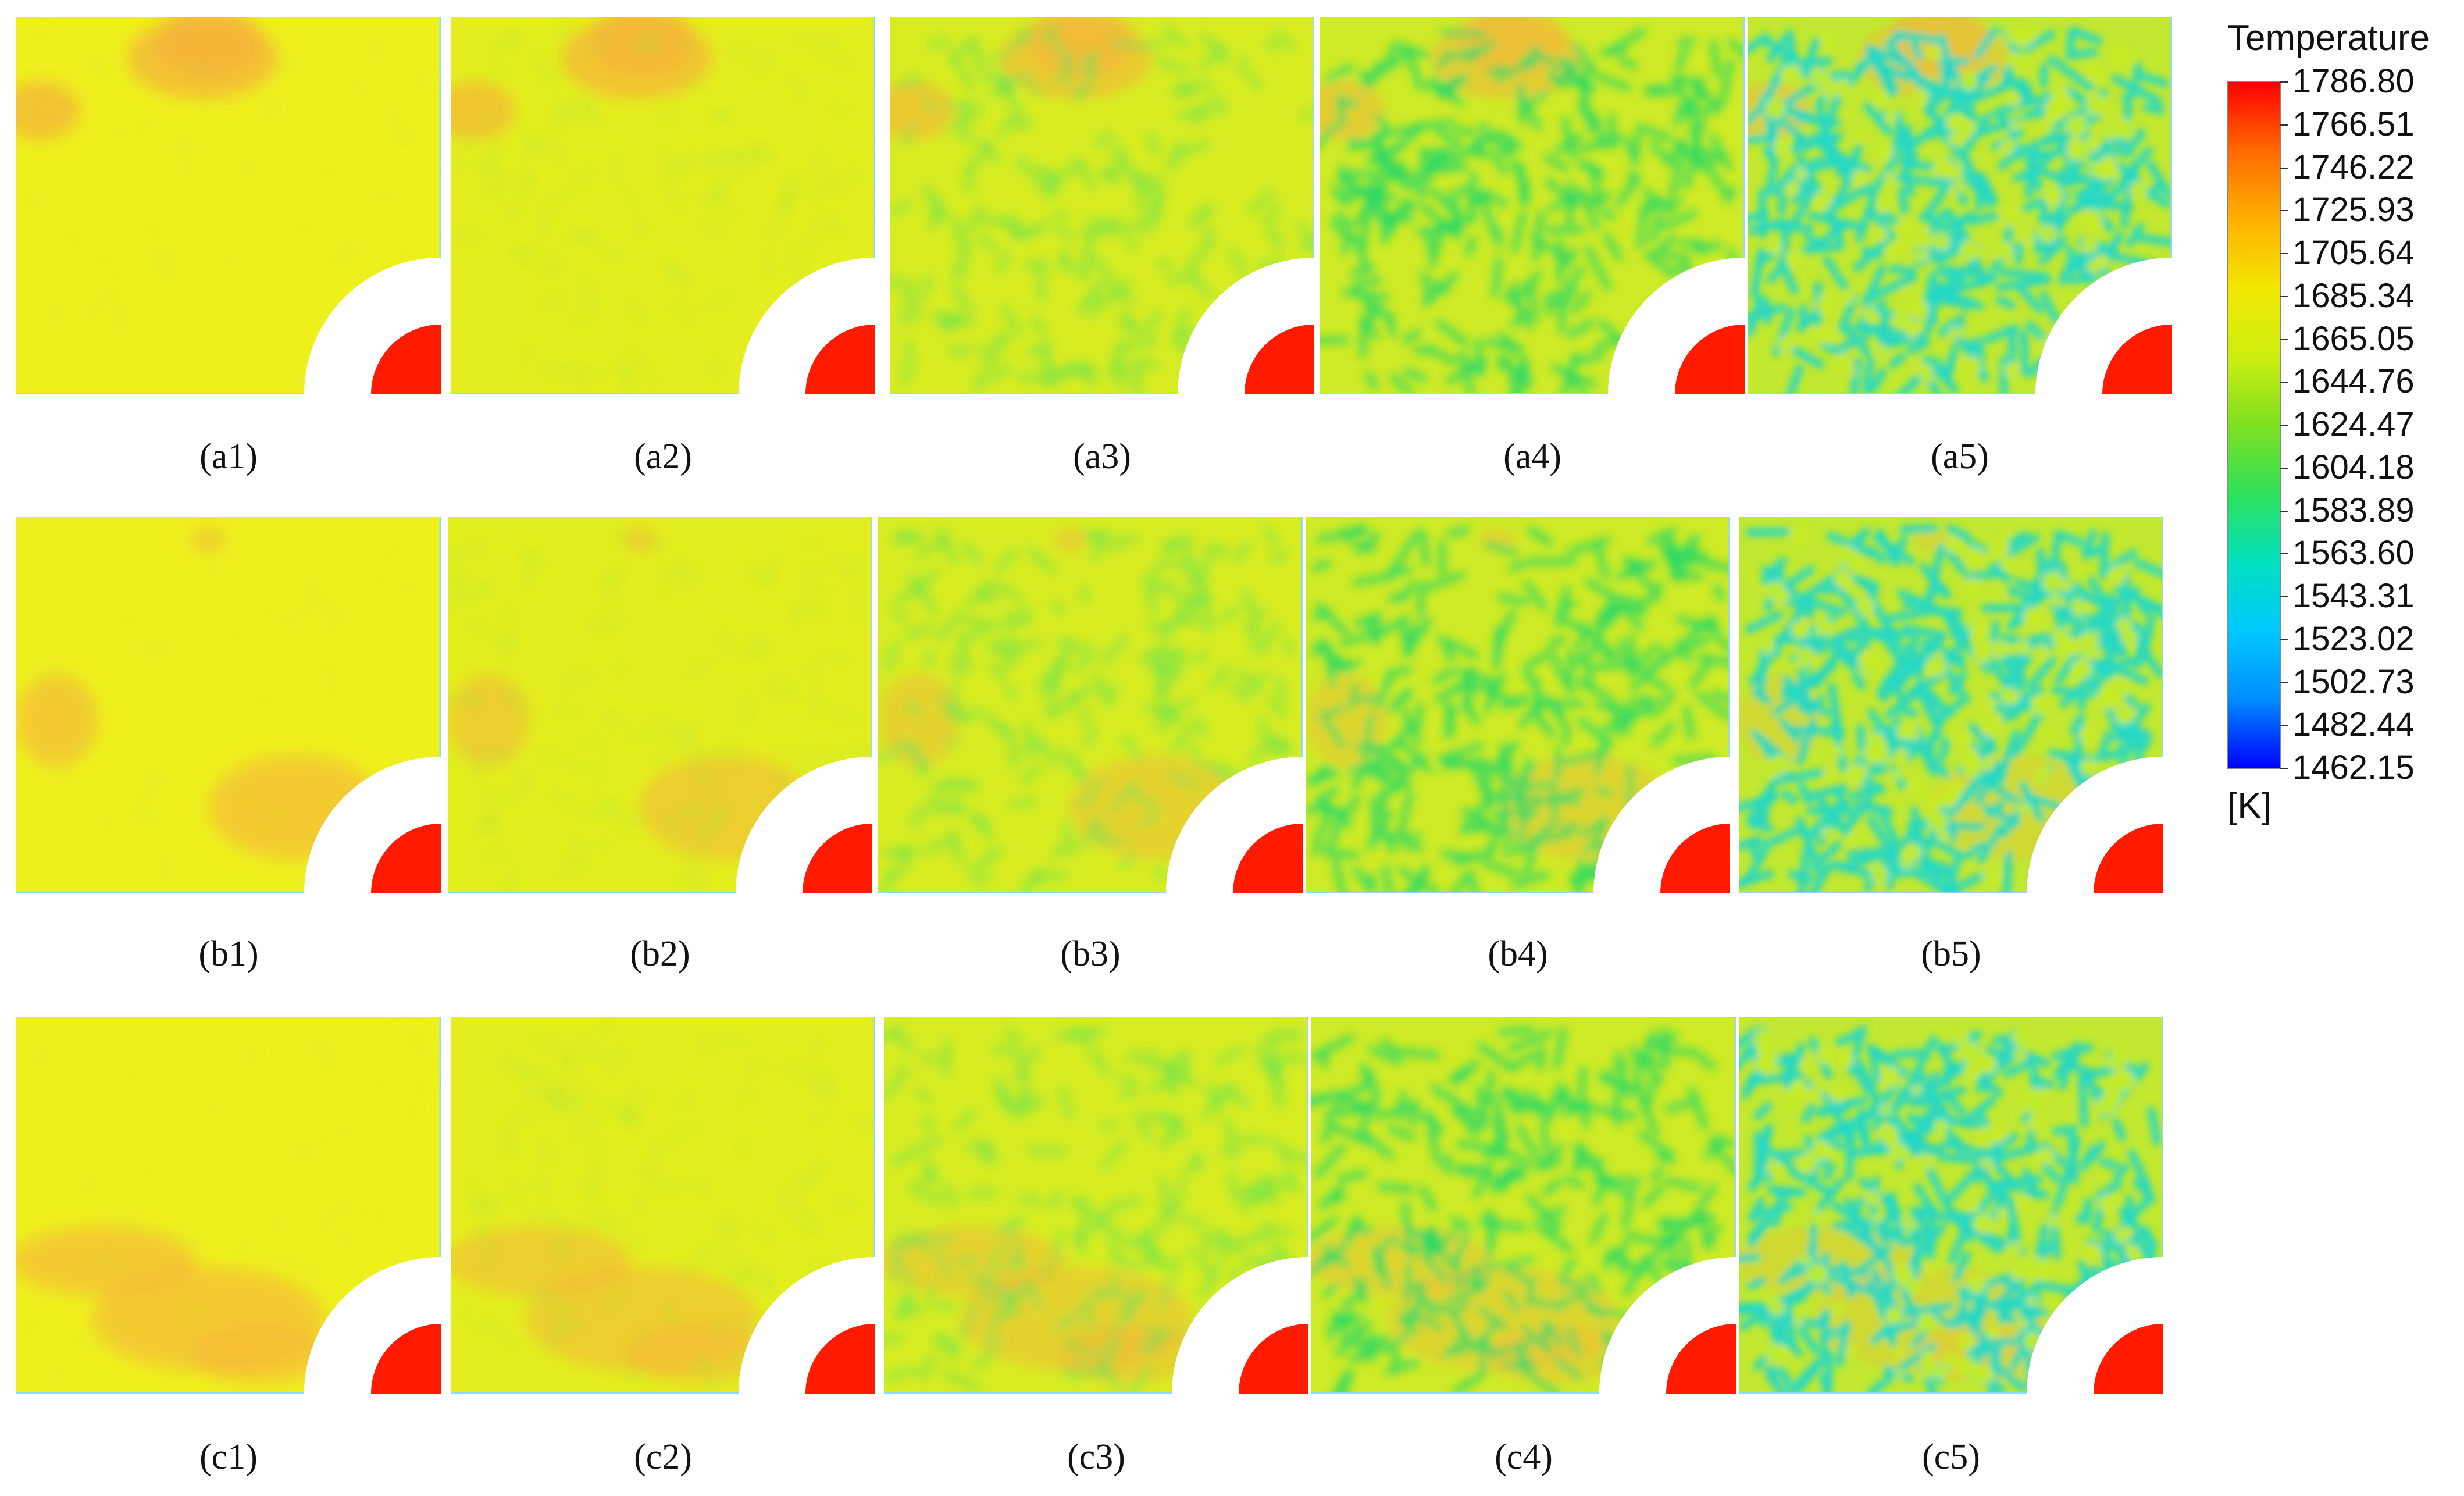  I want to click on legend-tick-label: 1482.44, so click(2353, 725).